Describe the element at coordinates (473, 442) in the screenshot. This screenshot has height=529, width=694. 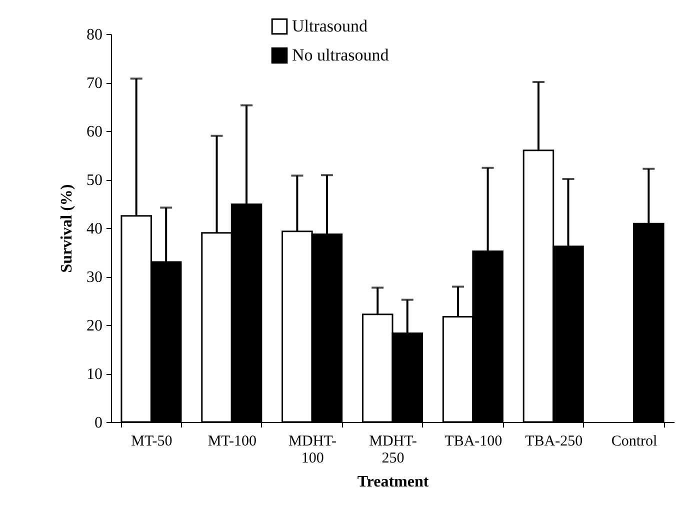
I see `x-tick-label: TBA-100` at that location.